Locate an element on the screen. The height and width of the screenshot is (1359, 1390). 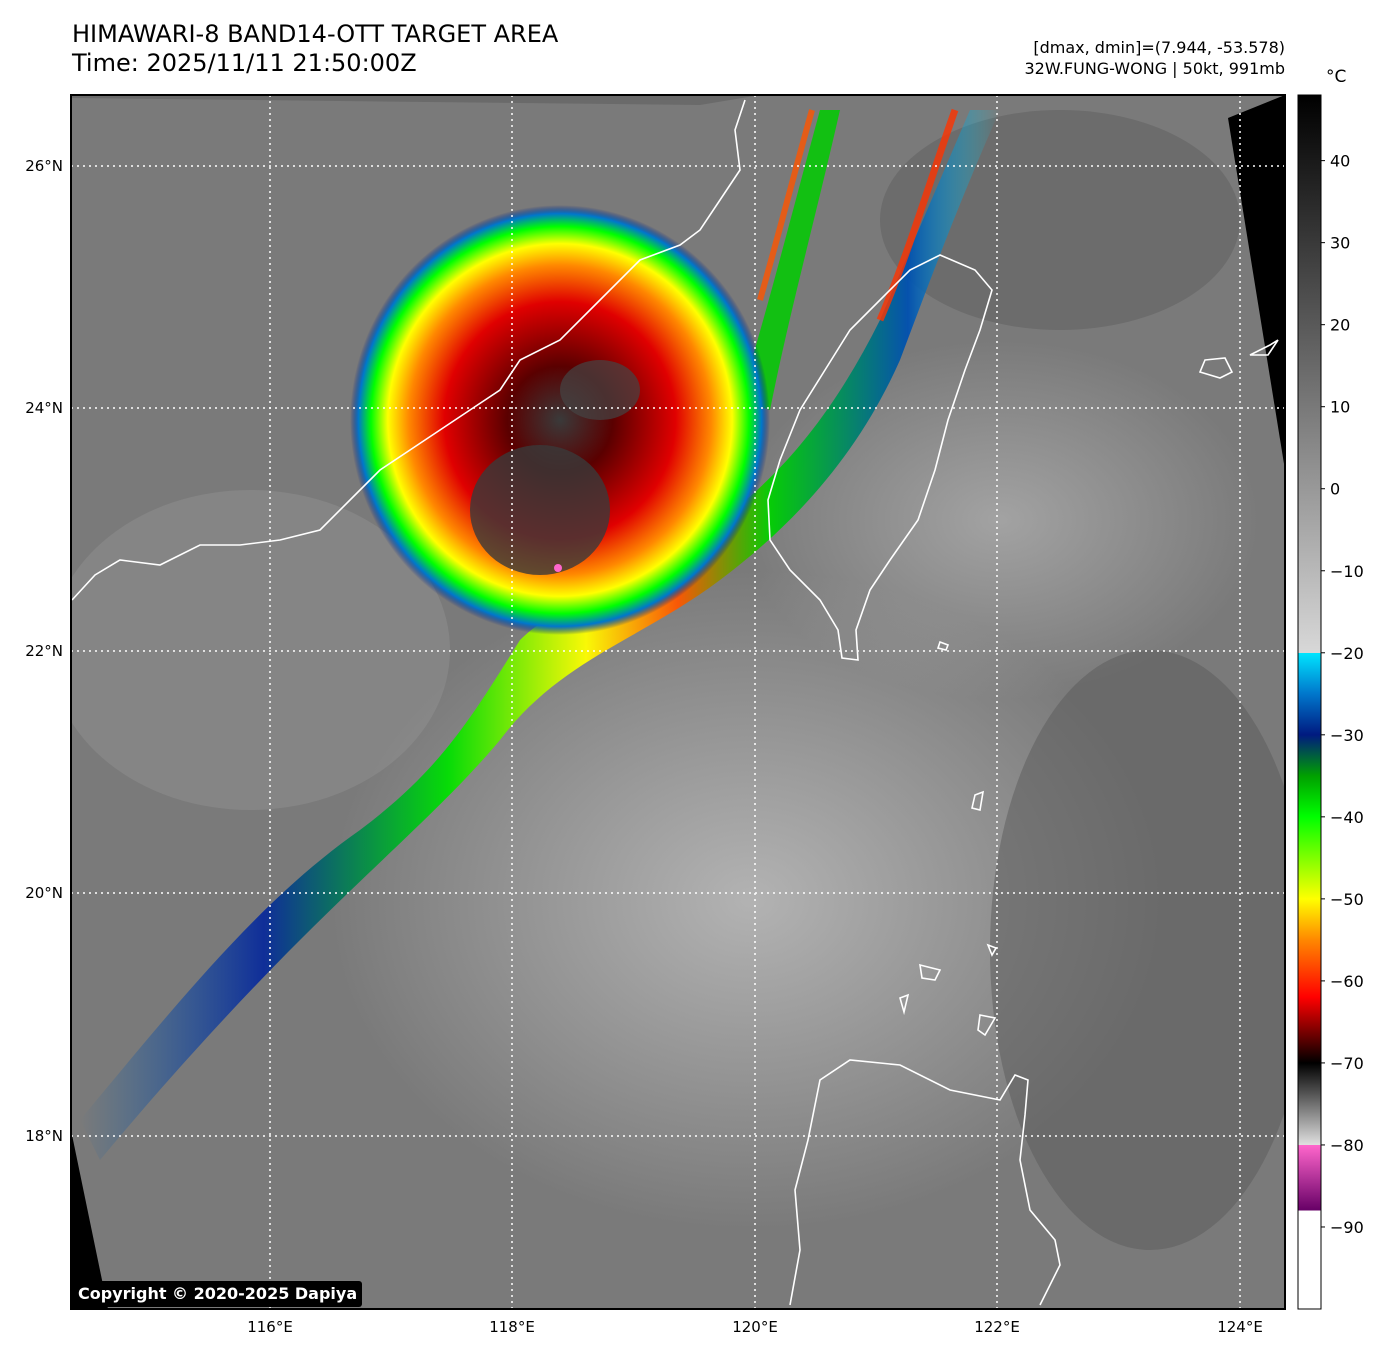
lat-label-26: 26°N is located at coordinates (44, 166).